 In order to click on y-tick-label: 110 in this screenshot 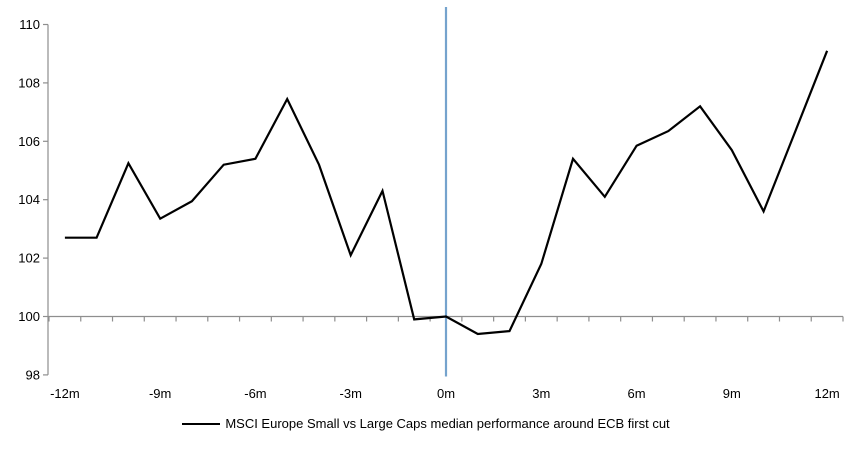, I will do `click(29, 24)`.